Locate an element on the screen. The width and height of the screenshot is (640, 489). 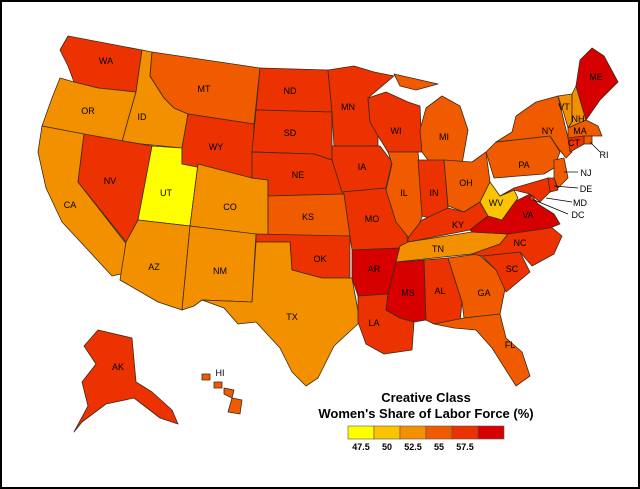
leader-ri is located at coordinates (595, 147).